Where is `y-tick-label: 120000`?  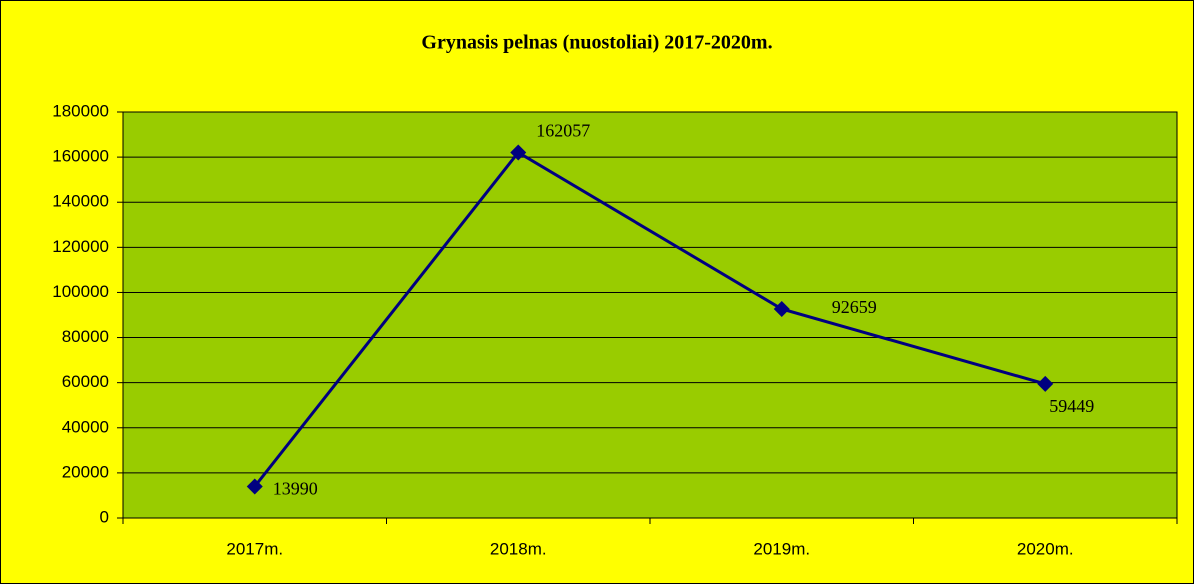
y-tick-label: 120000 is located at coordinates (80, 246).